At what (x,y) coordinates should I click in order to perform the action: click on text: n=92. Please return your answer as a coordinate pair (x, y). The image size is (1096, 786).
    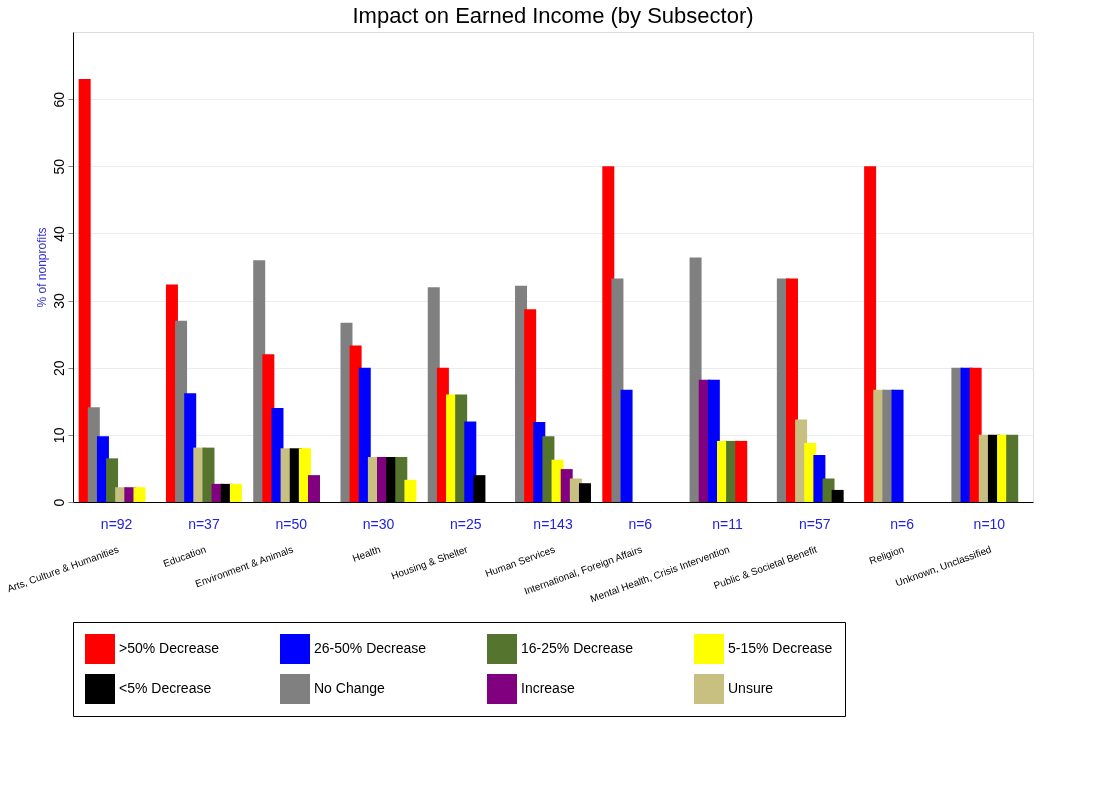
    Looking at the image, I should click on (116, 524).